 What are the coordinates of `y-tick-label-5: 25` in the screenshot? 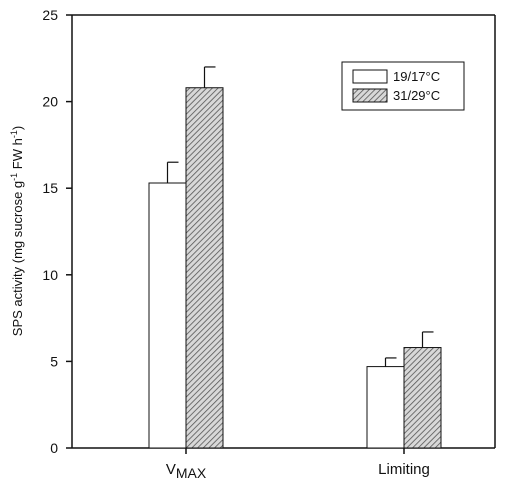 It's located at (50, 15).